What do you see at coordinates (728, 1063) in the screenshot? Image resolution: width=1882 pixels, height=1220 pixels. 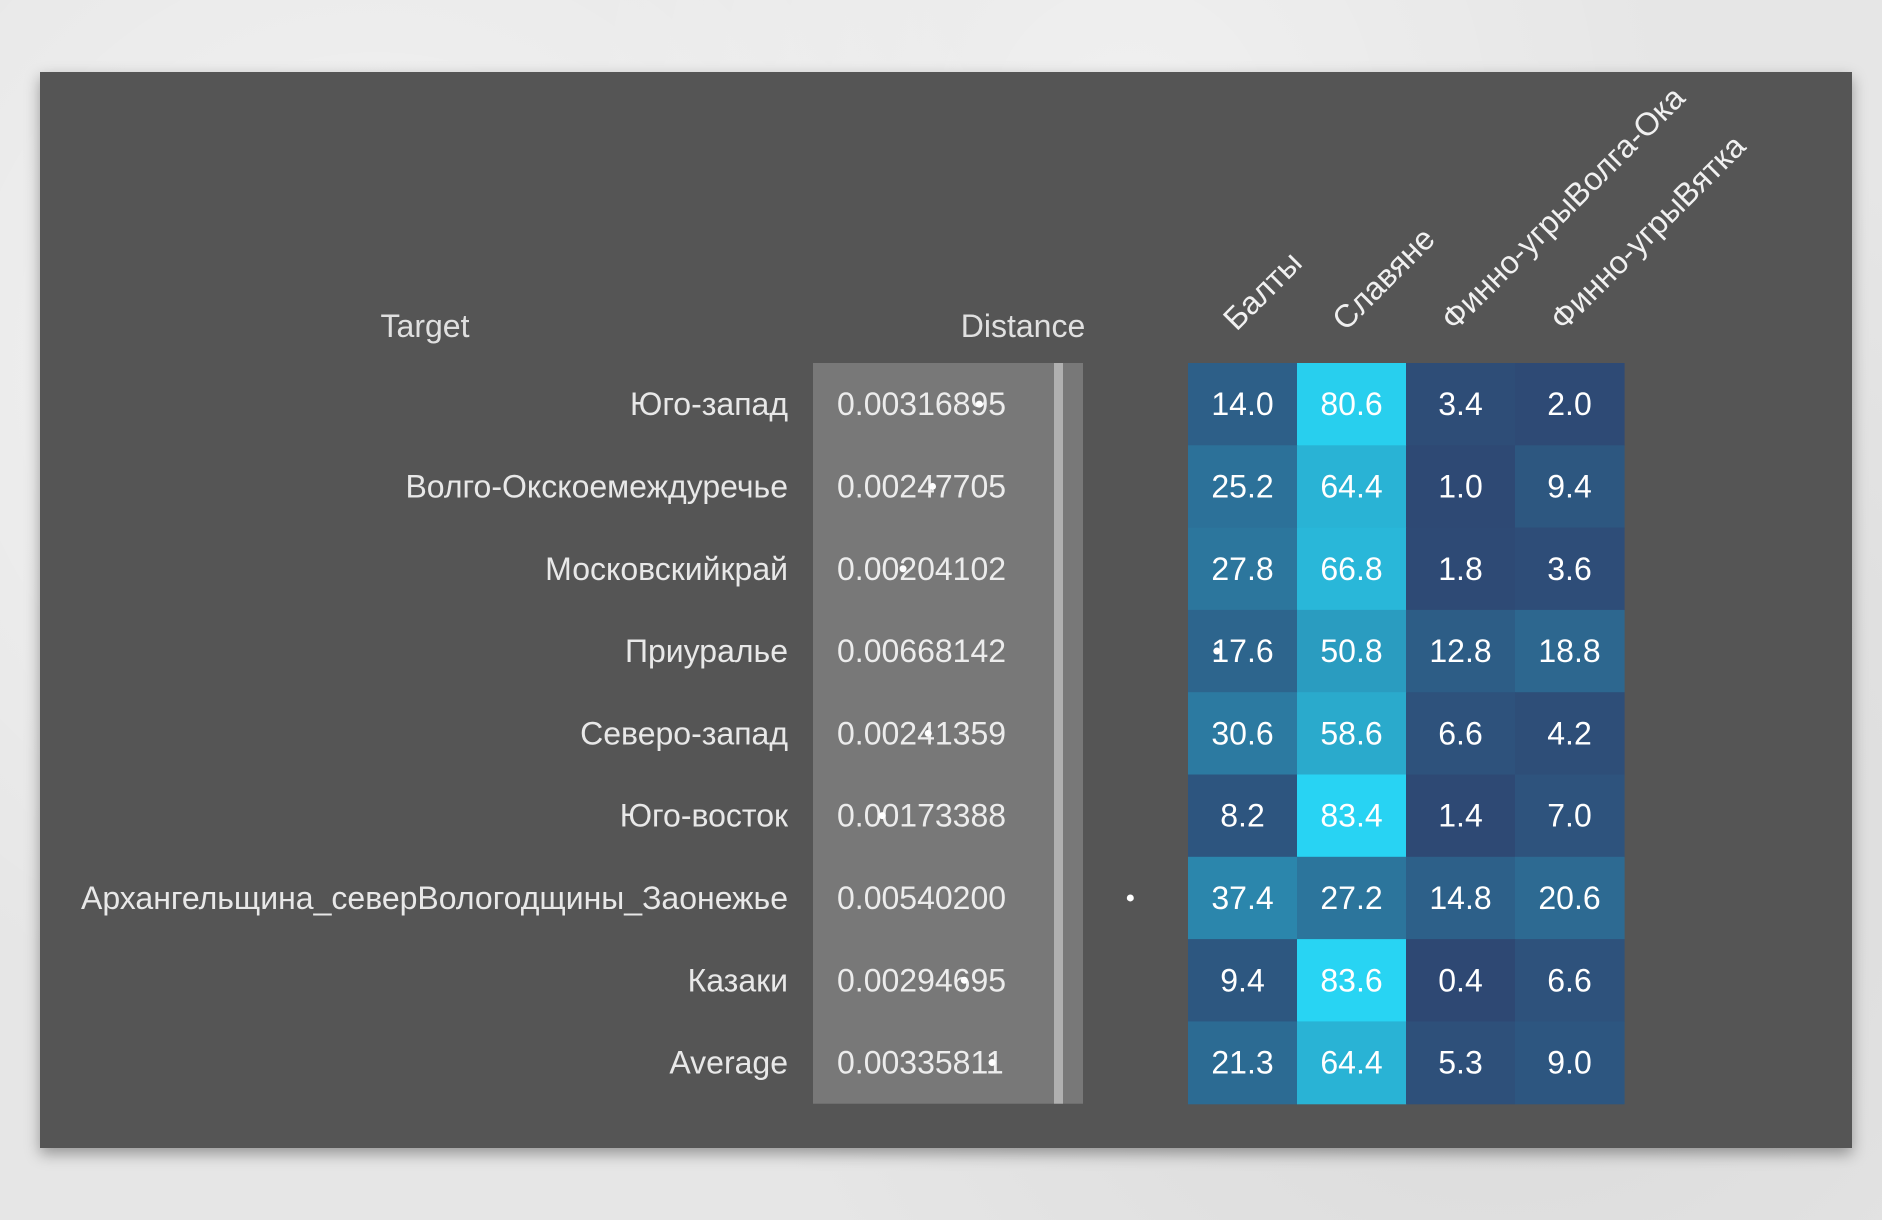 I see `row-target-label: Average` at bounding box center [728, 1063].